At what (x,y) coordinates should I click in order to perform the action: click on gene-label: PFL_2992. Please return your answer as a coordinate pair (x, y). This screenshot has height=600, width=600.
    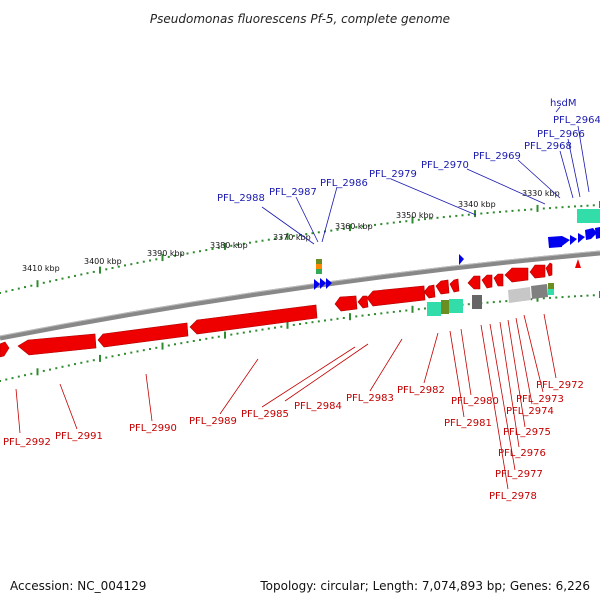
    Looking at the image, I should click on (27, 442).